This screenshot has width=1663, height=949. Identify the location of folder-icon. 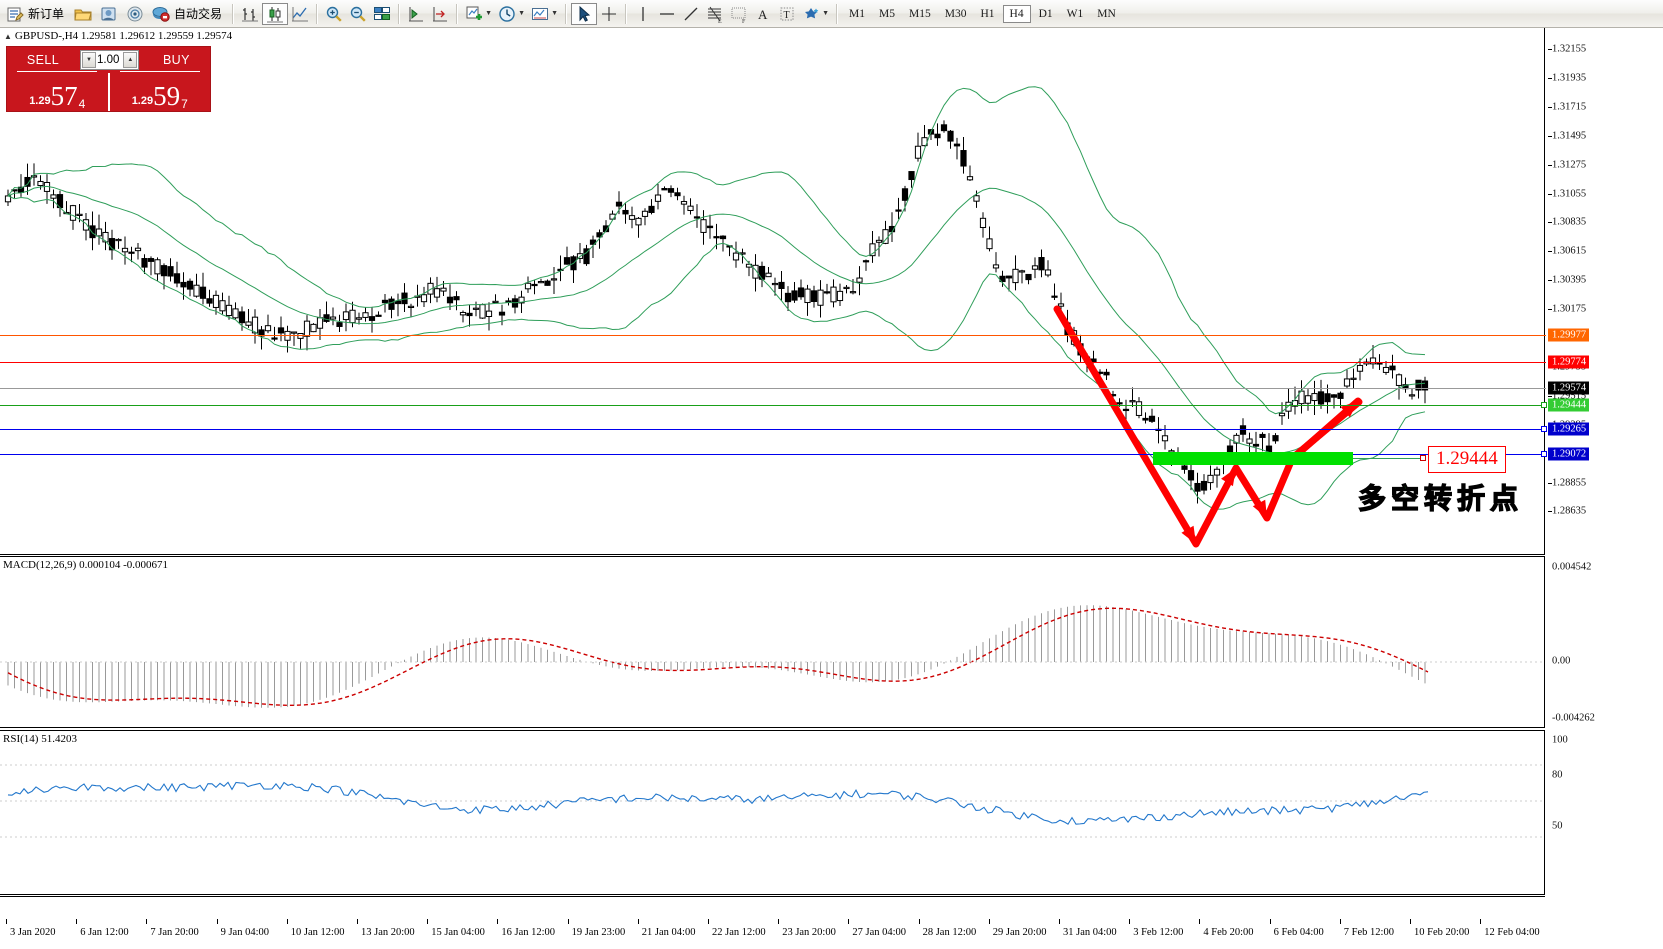
(83, 14).